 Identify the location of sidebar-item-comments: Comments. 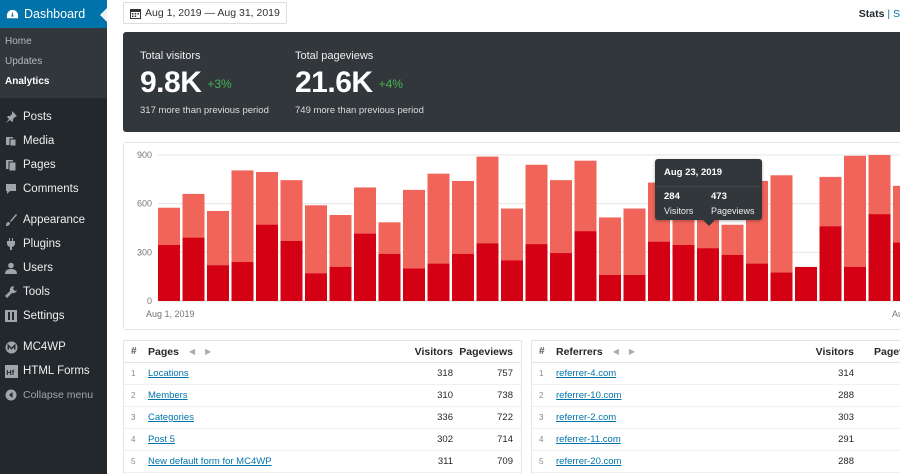
(53, 189).